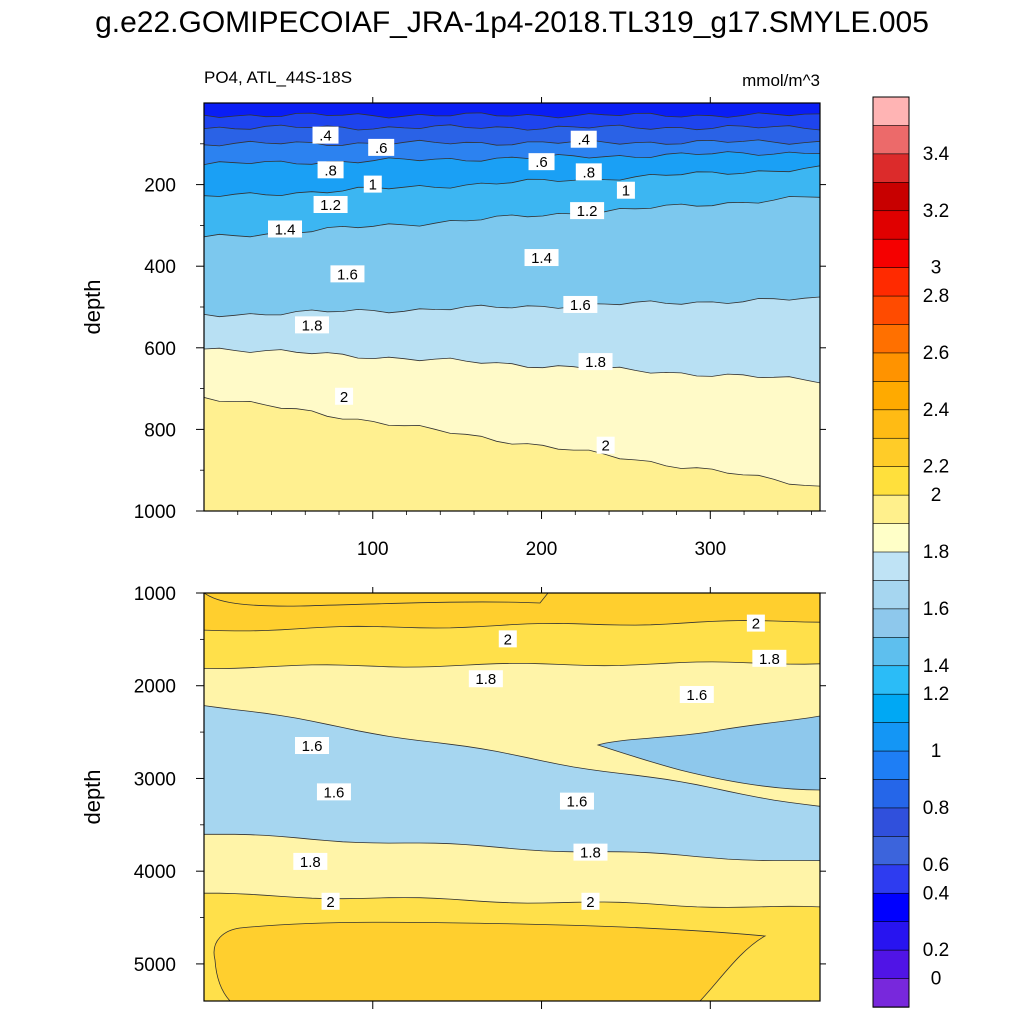 The height and width of the screenshot is (1024, 1024). Describe the element at coordinates (588, 172) in the screenshot. I see `upper-contour-label-11: .8` at that location.